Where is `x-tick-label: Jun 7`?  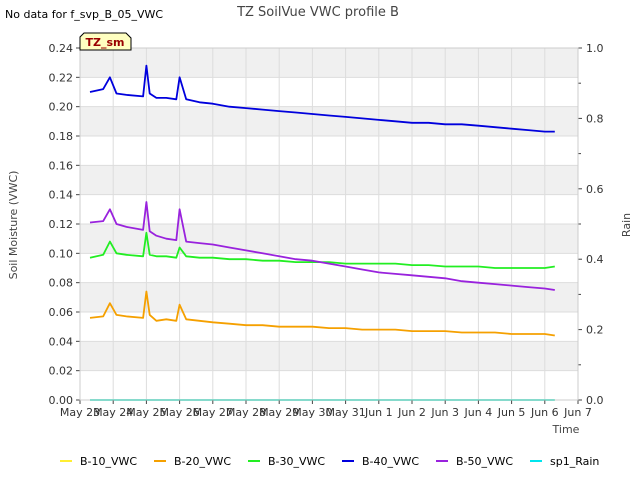
x-tick-label: Jun 7 is located at coordinates (577, 412).